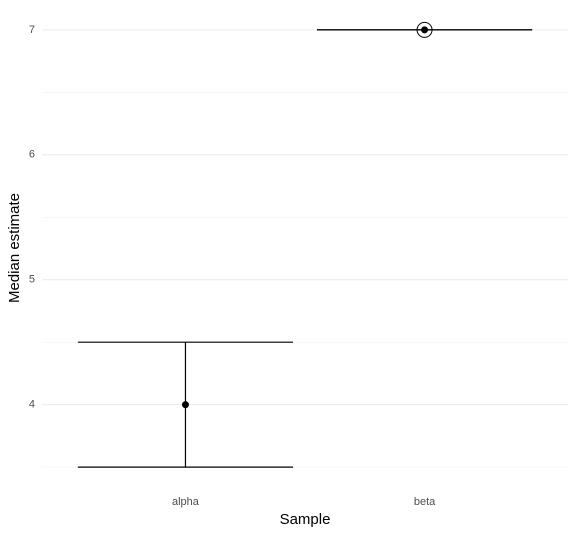 The image size is (576, 537). I want to click on y-tick-label: 7, so click(32, 30).